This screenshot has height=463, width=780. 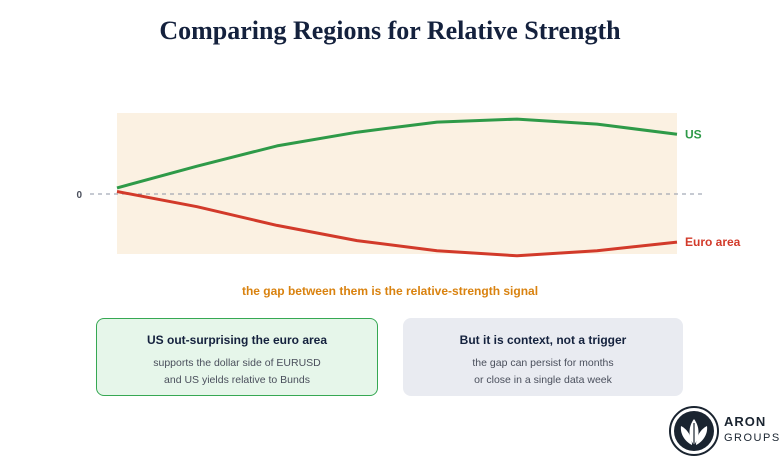 I want to click on series-label-euro-area: Euro area, so click(x=713, y=242).